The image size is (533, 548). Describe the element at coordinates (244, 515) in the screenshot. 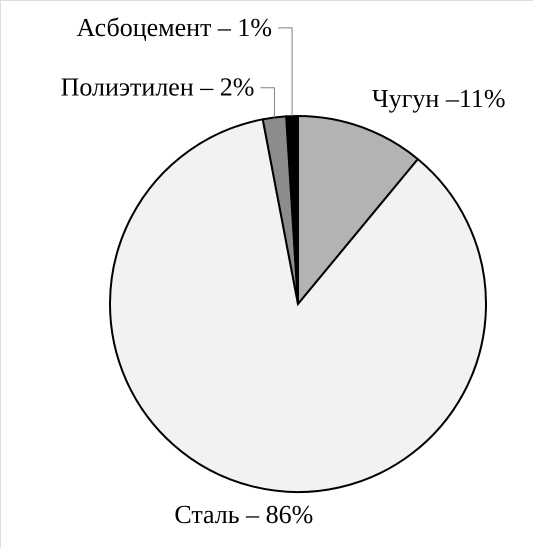

I see `slice-label: Сталь – 86%` at that location.